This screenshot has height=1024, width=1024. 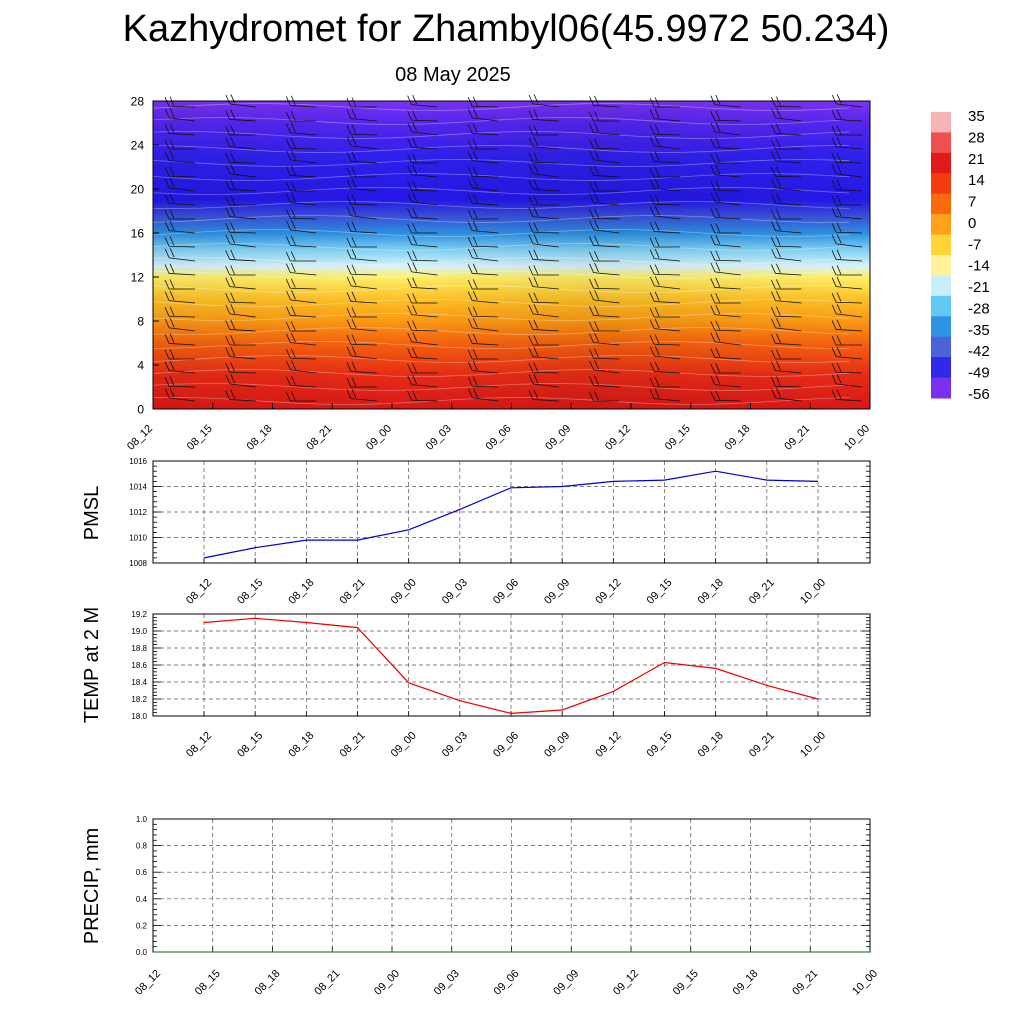 What do you see at coordinates (608, 592) in the screenshot?
I see `x-tick-label: 09_12` at bounding box center [608, 592].